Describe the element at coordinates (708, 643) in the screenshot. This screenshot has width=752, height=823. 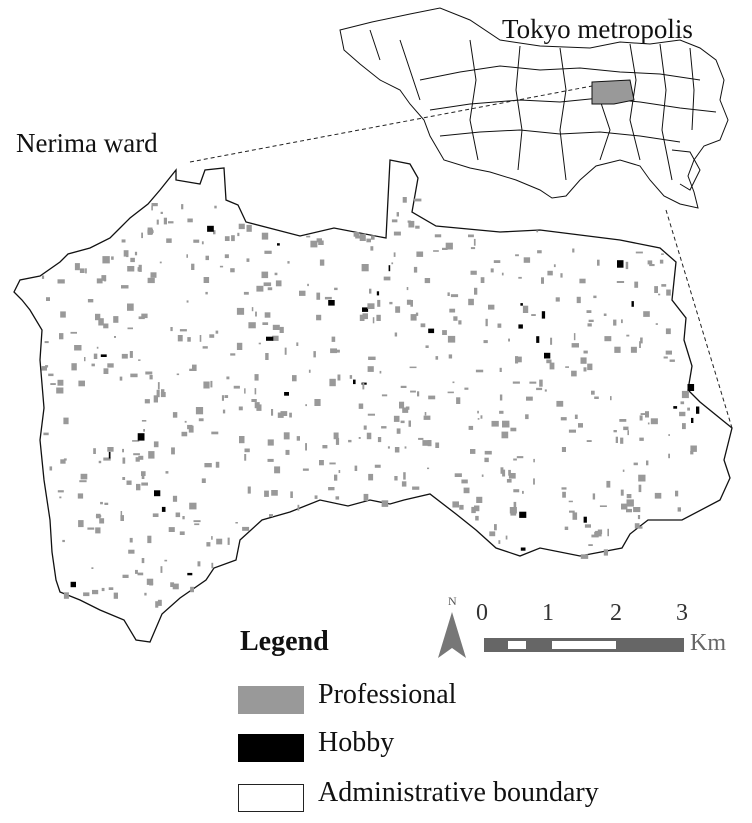
I see `scale-unit: Km` at that location.